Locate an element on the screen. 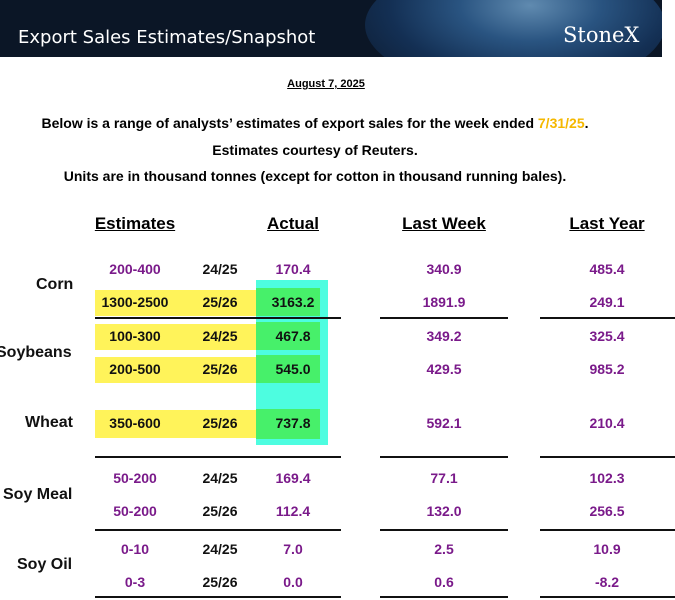 This screenshot has width=675, height=600. commodity-wheat: Wheat is located at coordinates (49, 422).